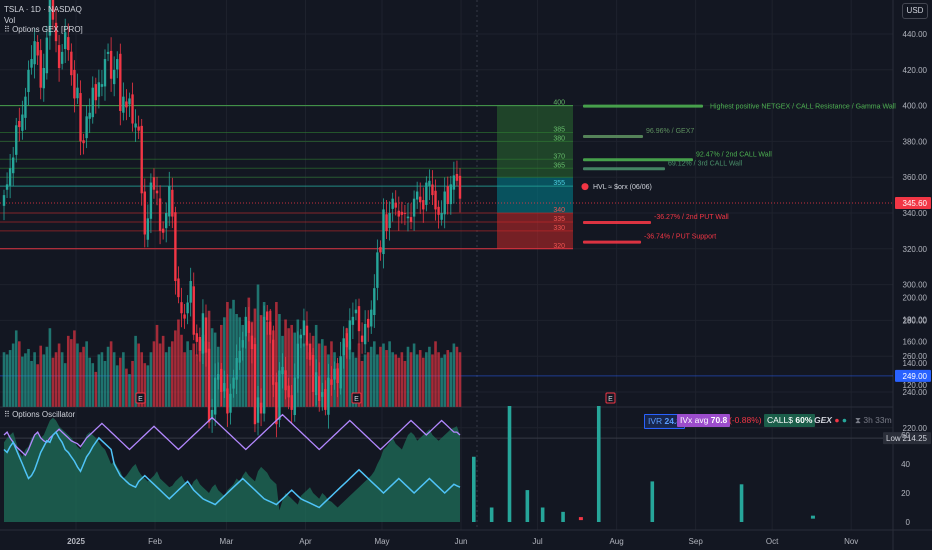 The height and width of the screenshot is (550, 932). What do you see at coordinates (915, 203) in the screenshot?
I see `last-price-value: 345.60` at bounding box center [915, 203].